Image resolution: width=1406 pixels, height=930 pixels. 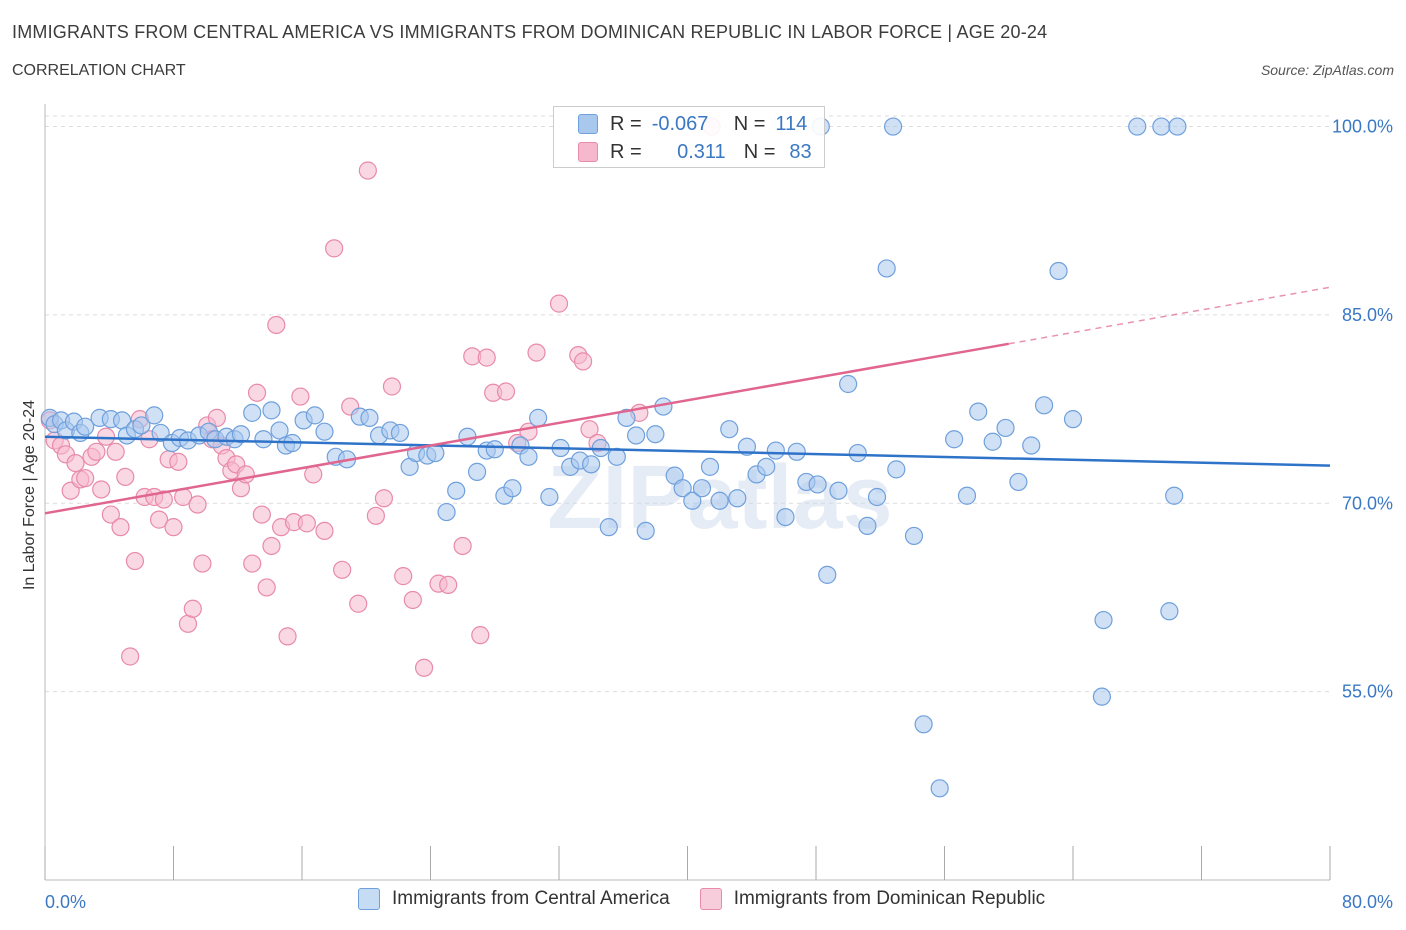 What do you see at coordinates (800, 151) in the screenshot?
I see `n-value: 83` at bounding box center [800, 151].